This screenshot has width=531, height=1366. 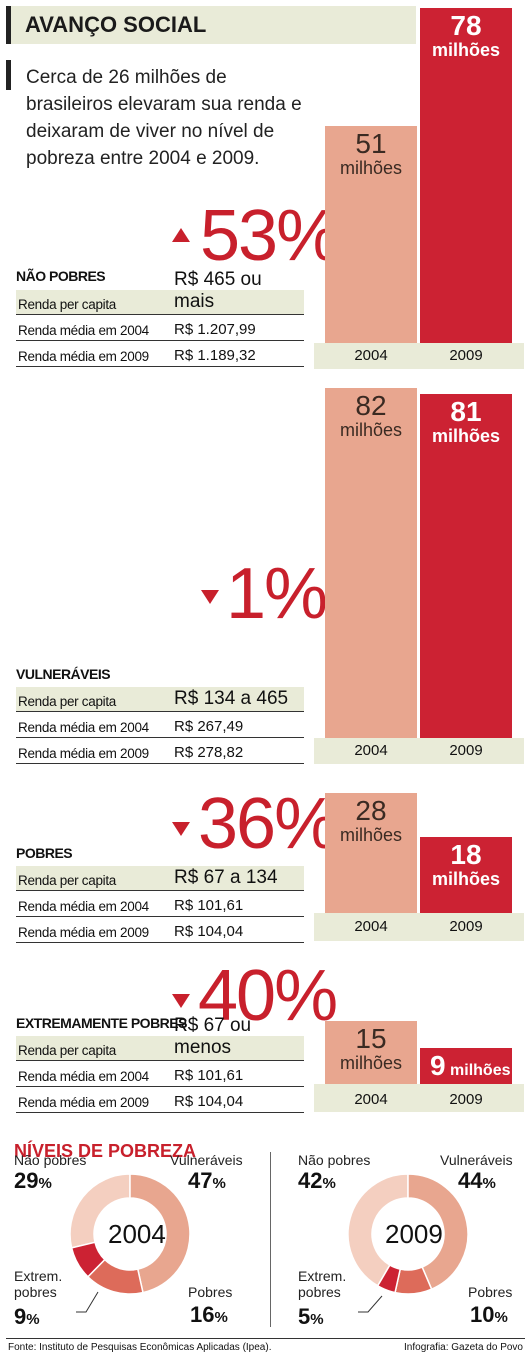 I want to click on value-vulneraveis: 44%, so click(x=477, y=1181).